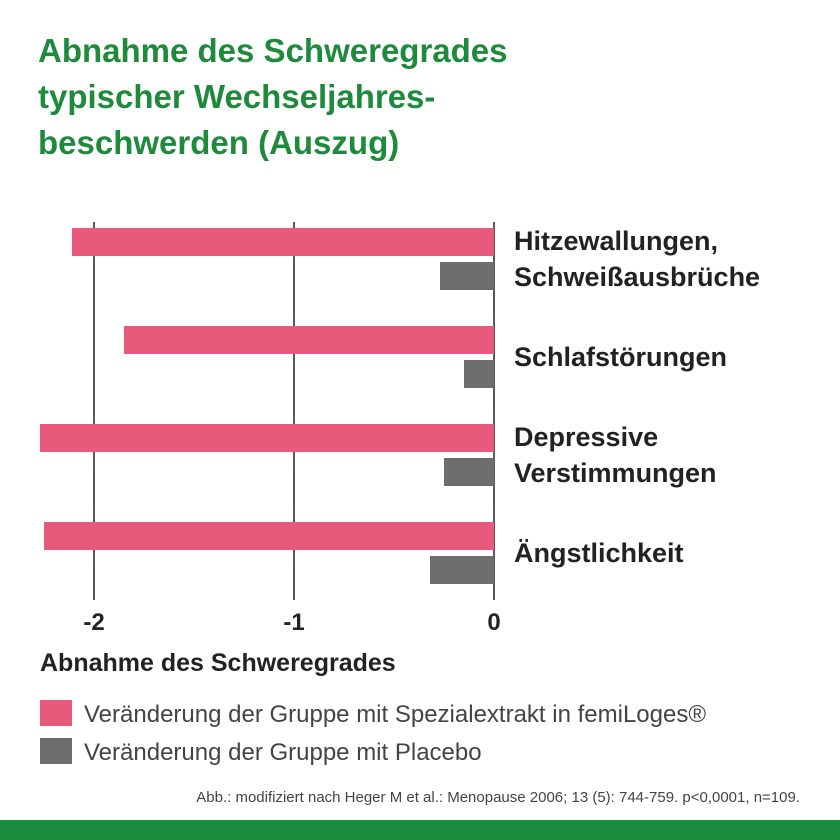 Image resolution: width=840 pixels, height=840 pixels. I want to click on category-label-line: Depressive, so click(586, 437).